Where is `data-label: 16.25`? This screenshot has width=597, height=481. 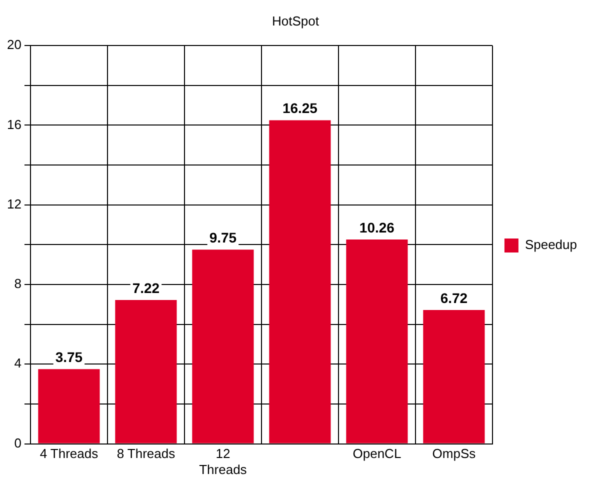
data-label: 16.25 is located at coordinates (300, 108).